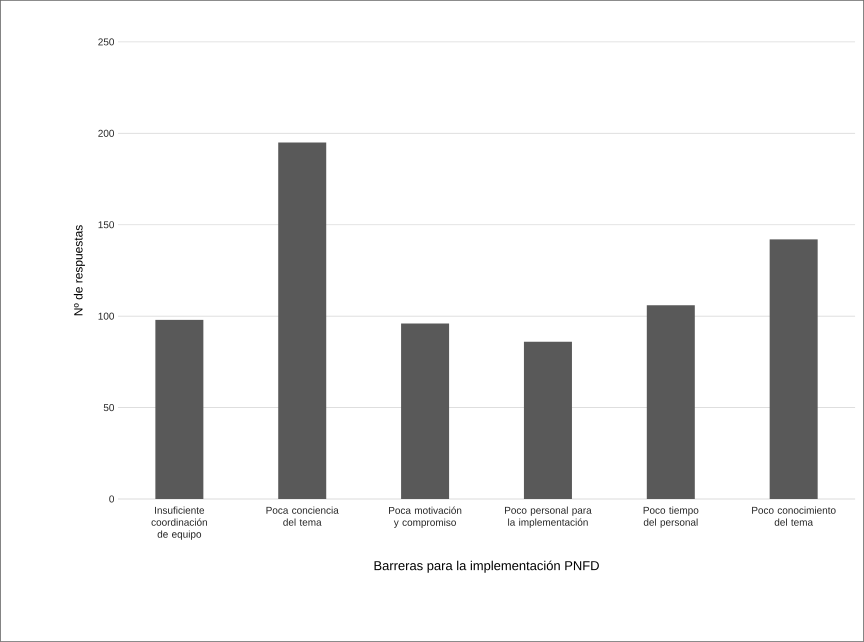 The width and height of the screenshot is (864, 642). What do you see at coordinates (486, 566) in the screenshot?
I see `x-axis-title: Barreras para la implementación PNFD` at bounding box center [486, 566].